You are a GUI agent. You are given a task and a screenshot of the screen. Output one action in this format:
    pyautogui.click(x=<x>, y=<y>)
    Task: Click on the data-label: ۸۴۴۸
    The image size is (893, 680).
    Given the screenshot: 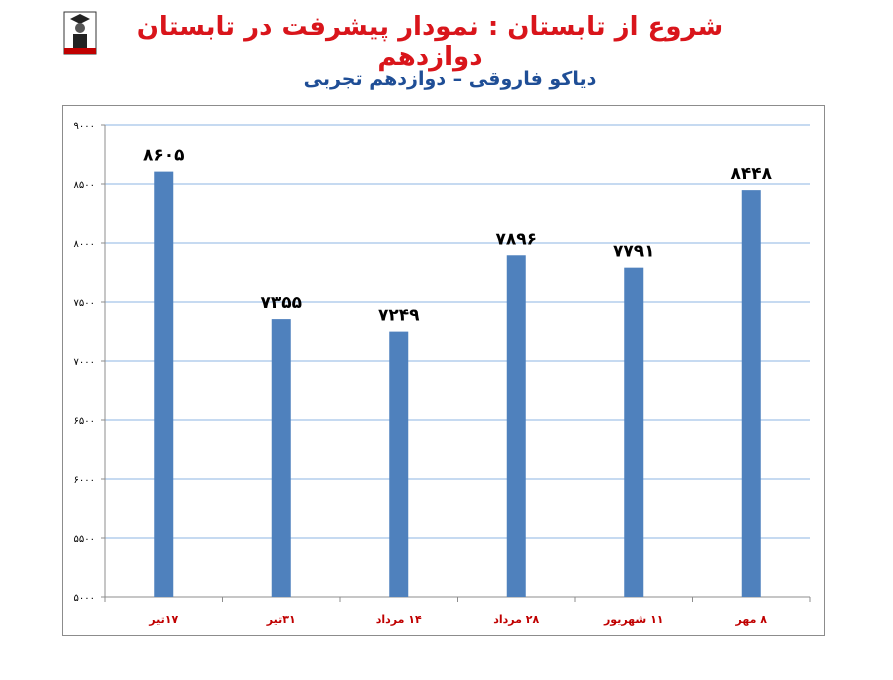 What is the action you would take?
    pyautogui.click(x=751, y=174)
    